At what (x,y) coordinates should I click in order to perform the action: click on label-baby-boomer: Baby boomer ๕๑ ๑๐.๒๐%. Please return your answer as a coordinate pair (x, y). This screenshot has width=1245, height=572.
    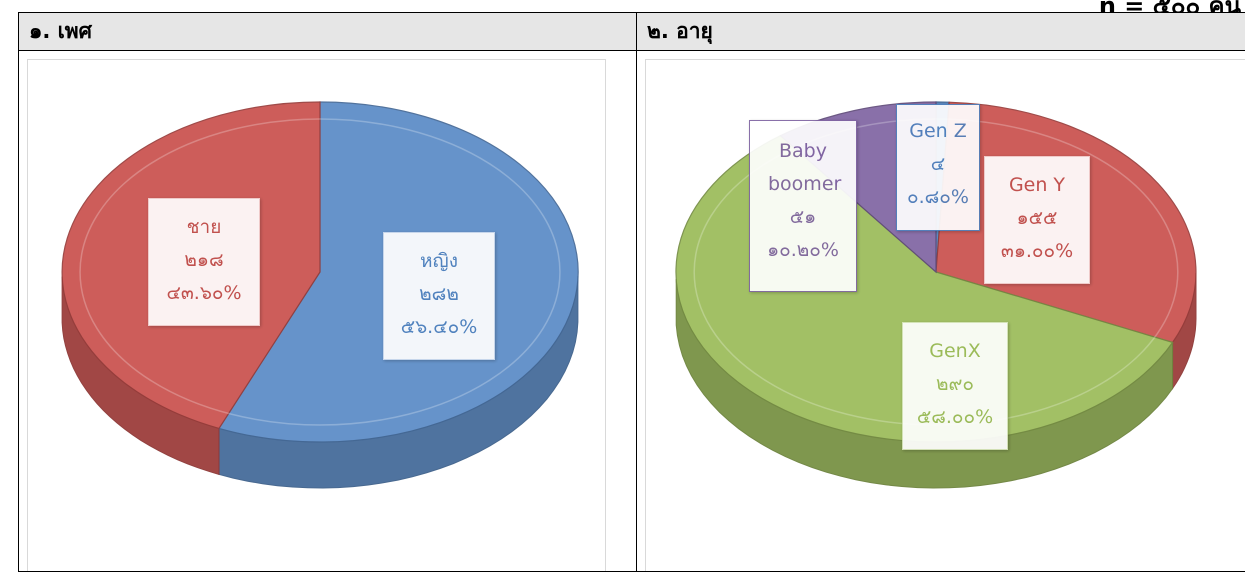
    Looking at the image, I should click on (803, 206).